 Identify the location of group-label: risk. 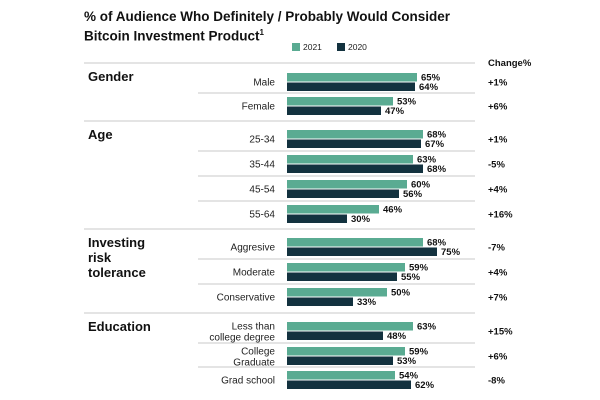
(100, 257).